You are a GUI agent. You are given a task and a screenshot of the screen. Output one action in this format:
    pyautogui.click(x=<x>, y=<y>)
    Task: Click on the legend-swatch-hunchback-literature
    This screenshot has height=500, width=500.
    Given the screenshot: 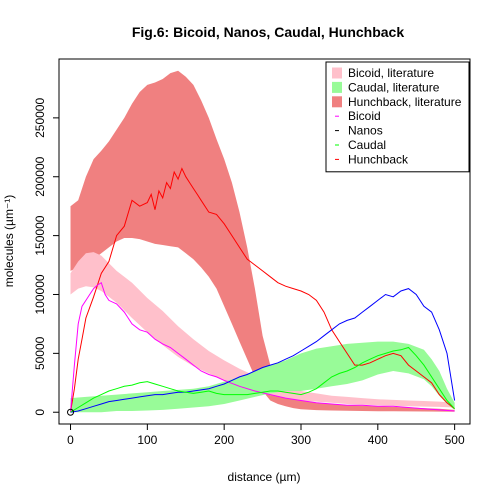 What is the action you would take?
    pyautogui.click(x=337, y=102)
    